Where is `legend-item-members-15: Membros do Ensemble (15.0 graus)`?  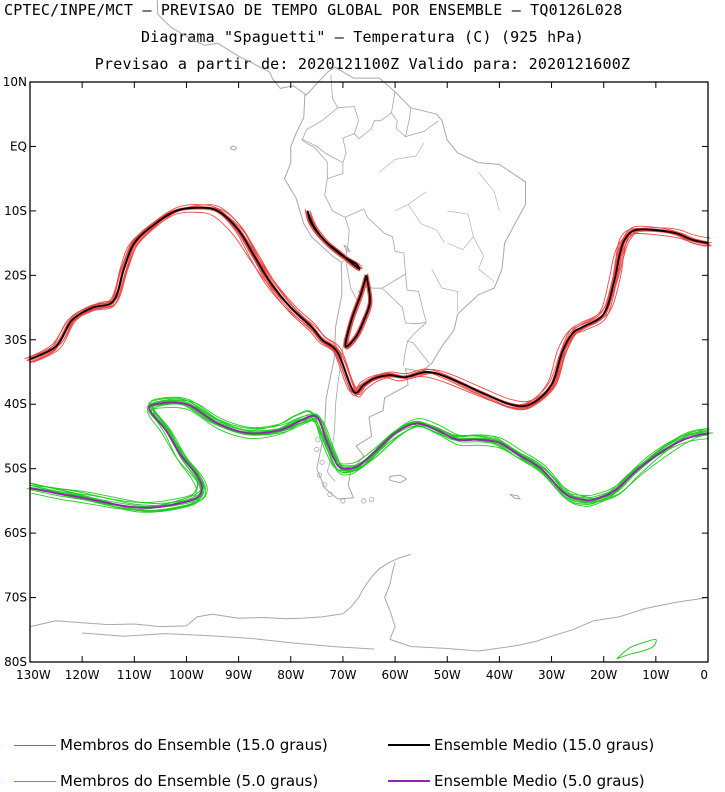 legend-item-members-15: Membros do Ensemble (15.0 graus) is located at coordinates (171, 745).